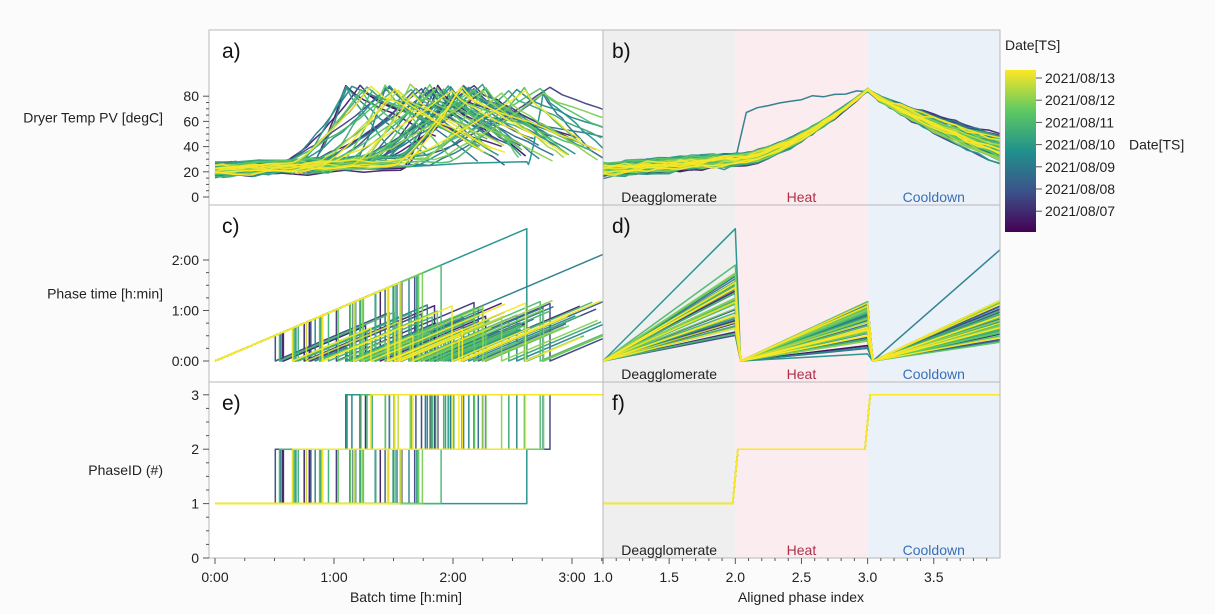 Image resolution: width=1215 pixels, height=614 pixels. Describe the element at coordinates (1080, 100) in the screenshot. I see `colorbar-tick-label: 2021/08/12` at that location.